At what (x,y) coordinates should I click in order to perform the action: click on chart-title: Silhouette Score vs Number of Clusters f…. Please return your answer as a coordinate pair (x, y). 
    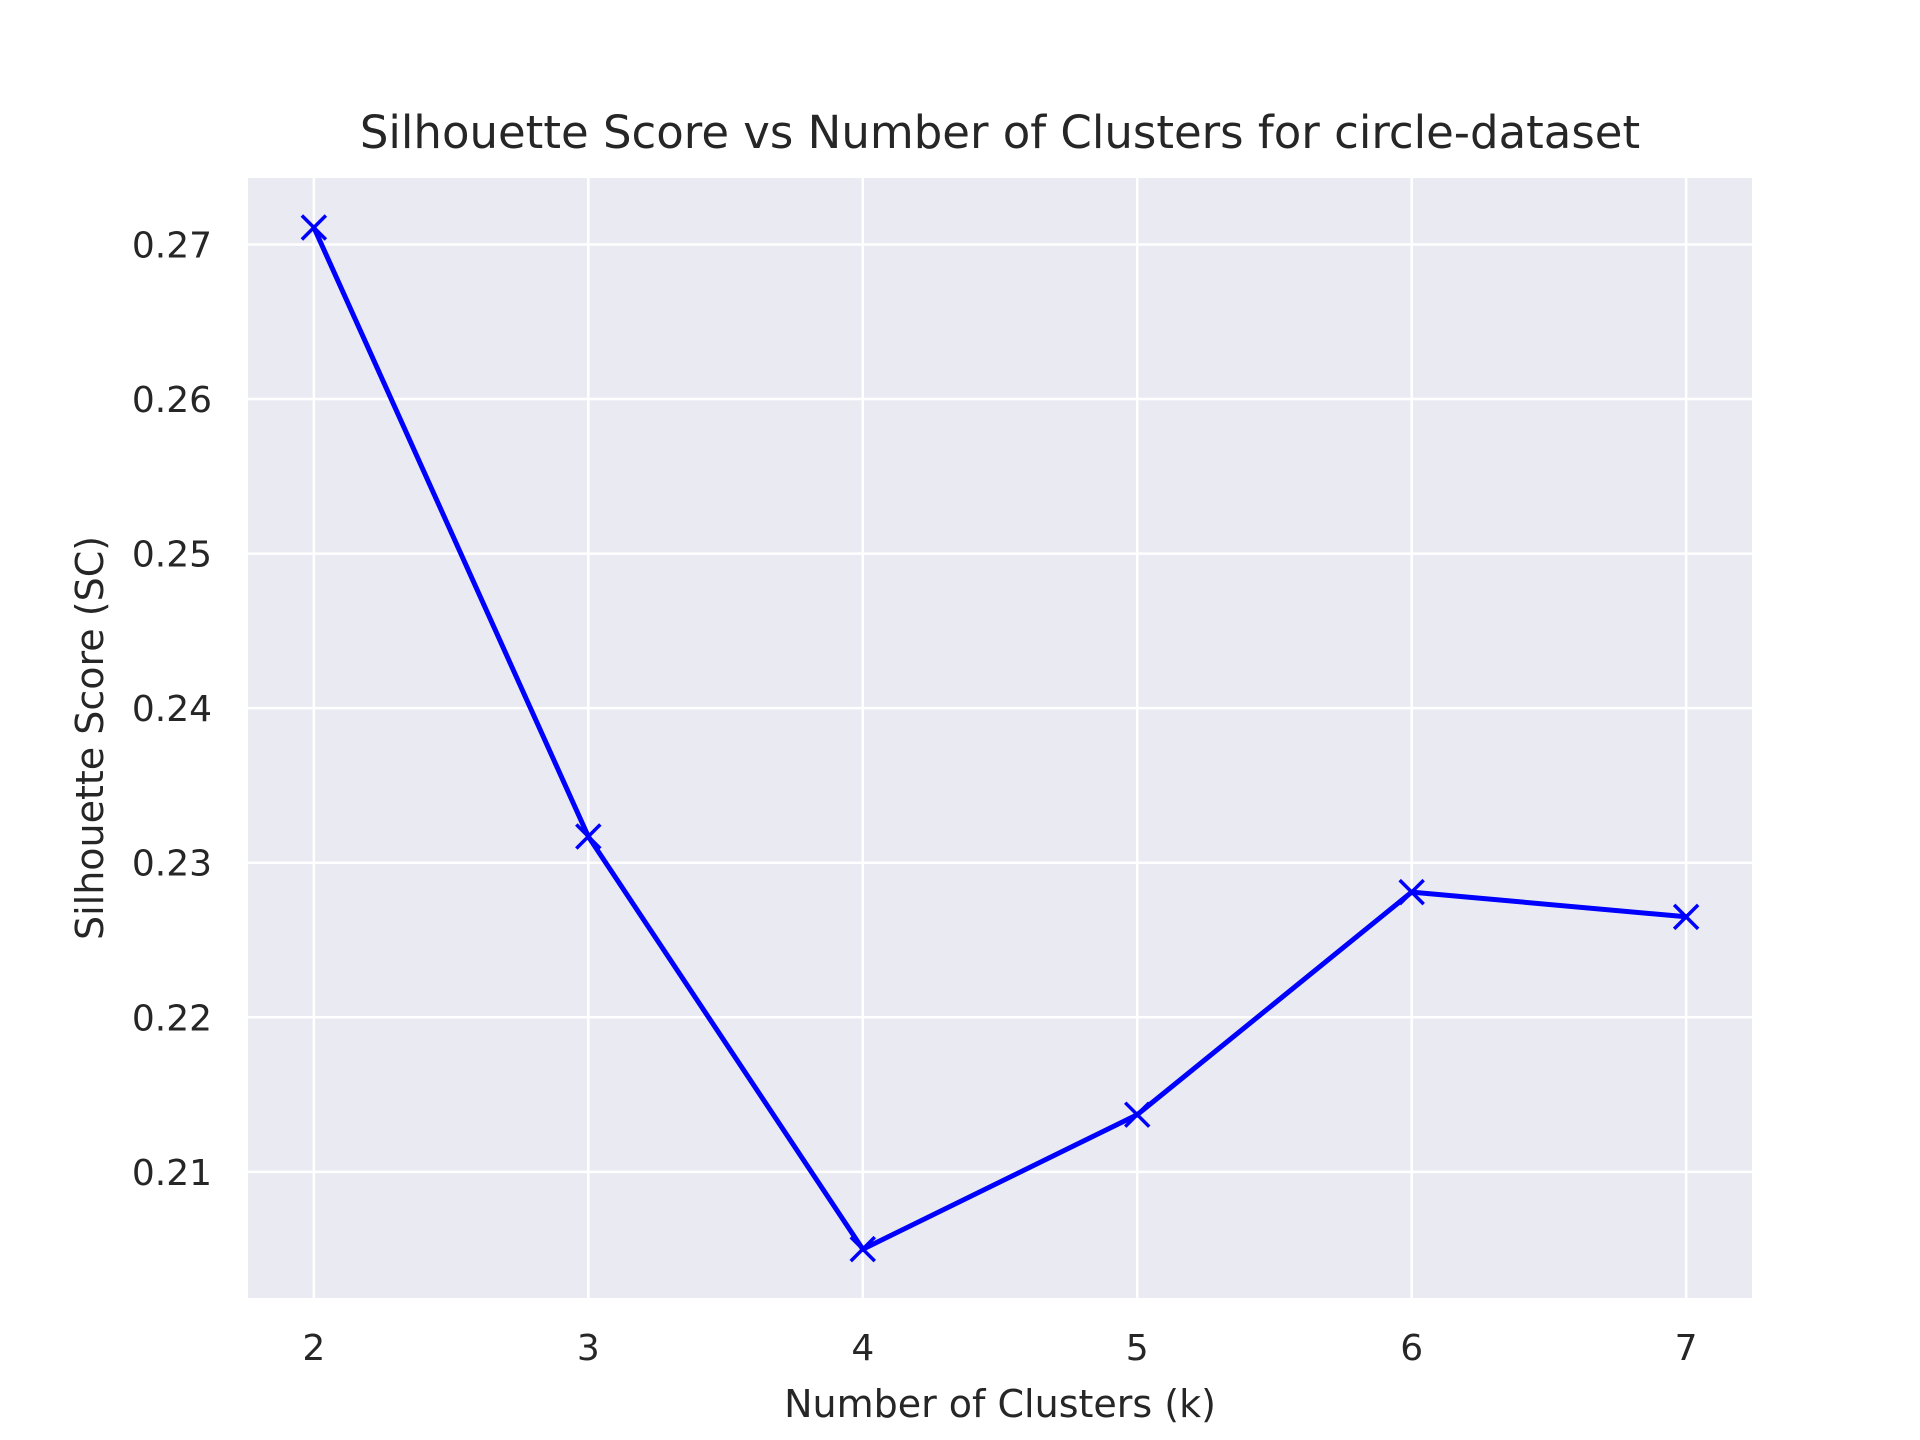
    Looking at the image, I should click on (1000, 132).